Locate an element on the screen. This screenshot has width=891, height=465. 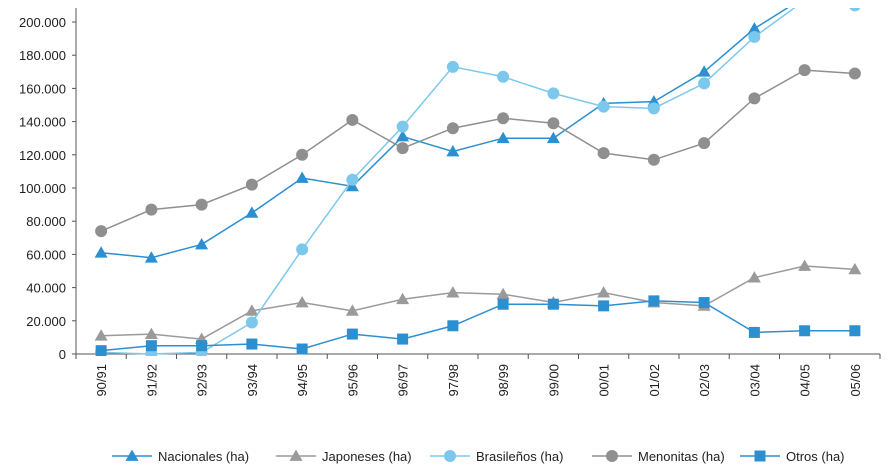
x-tick-label: 05/06 is located at coordinates (855, 380).